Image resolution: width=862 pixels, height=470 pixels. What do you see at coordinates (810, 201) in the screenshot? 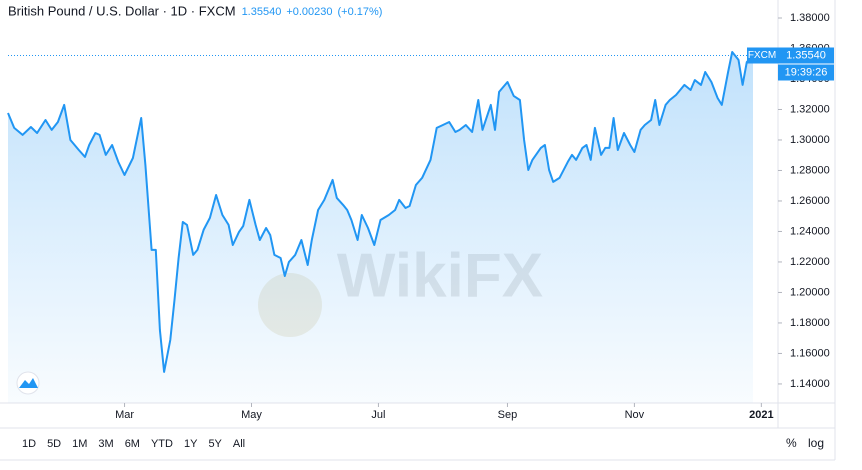
I see `y-tick-label: 1.26000` at bounding box center [810, 201].